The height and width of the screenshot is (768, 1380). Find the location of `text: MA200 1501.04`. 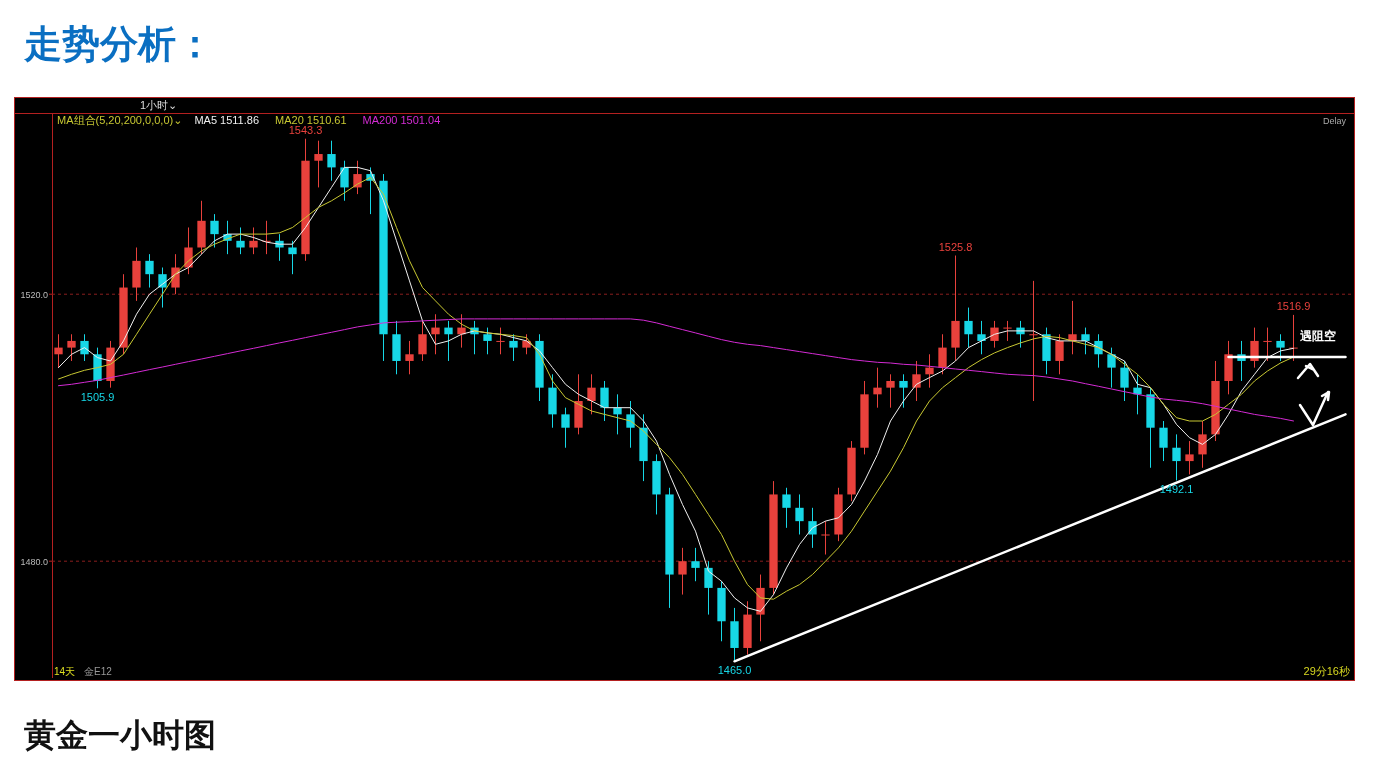

text: MA200 1501.04 is located at coordinates (401, 120).